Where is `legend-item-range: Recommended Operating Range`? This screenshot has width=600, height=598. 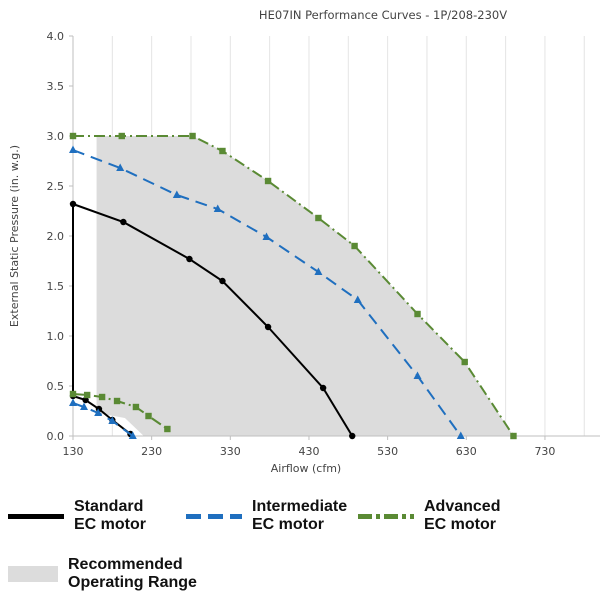
legend-item-range: Recommended Operating Range is located at coordinates (102, 574).